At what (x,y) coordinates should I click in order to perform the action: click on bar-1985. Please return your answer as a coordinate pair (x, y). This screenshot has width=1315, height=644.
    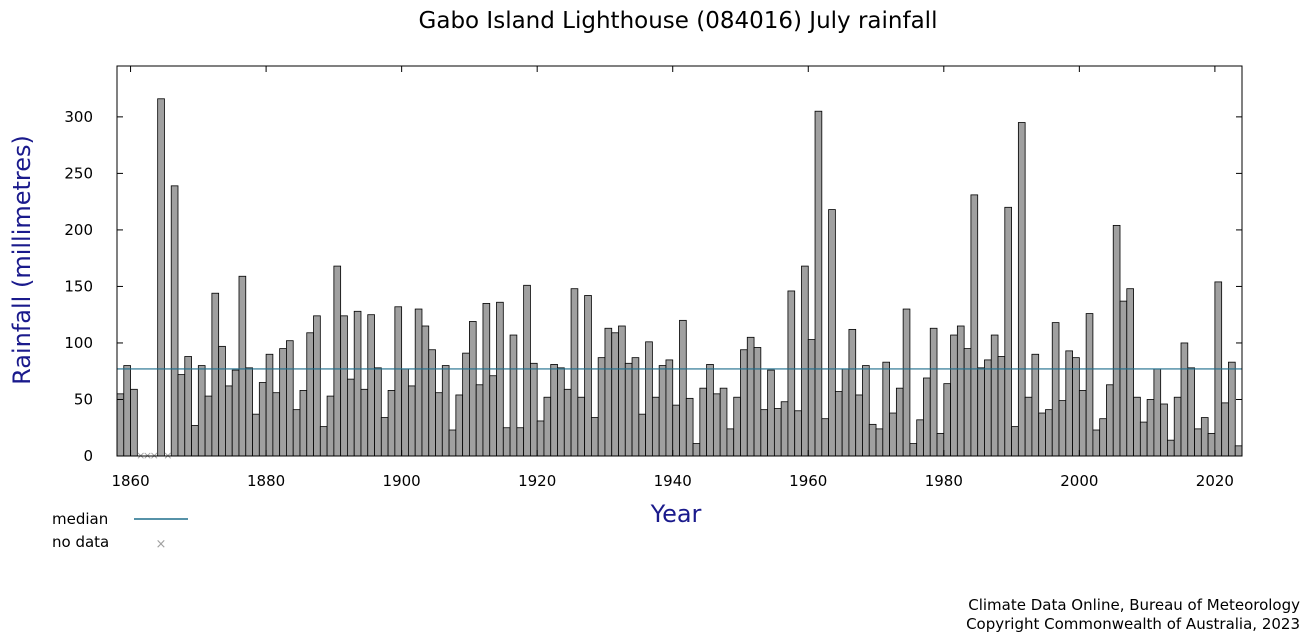
    Looking at the image, I should click on (981, 412).